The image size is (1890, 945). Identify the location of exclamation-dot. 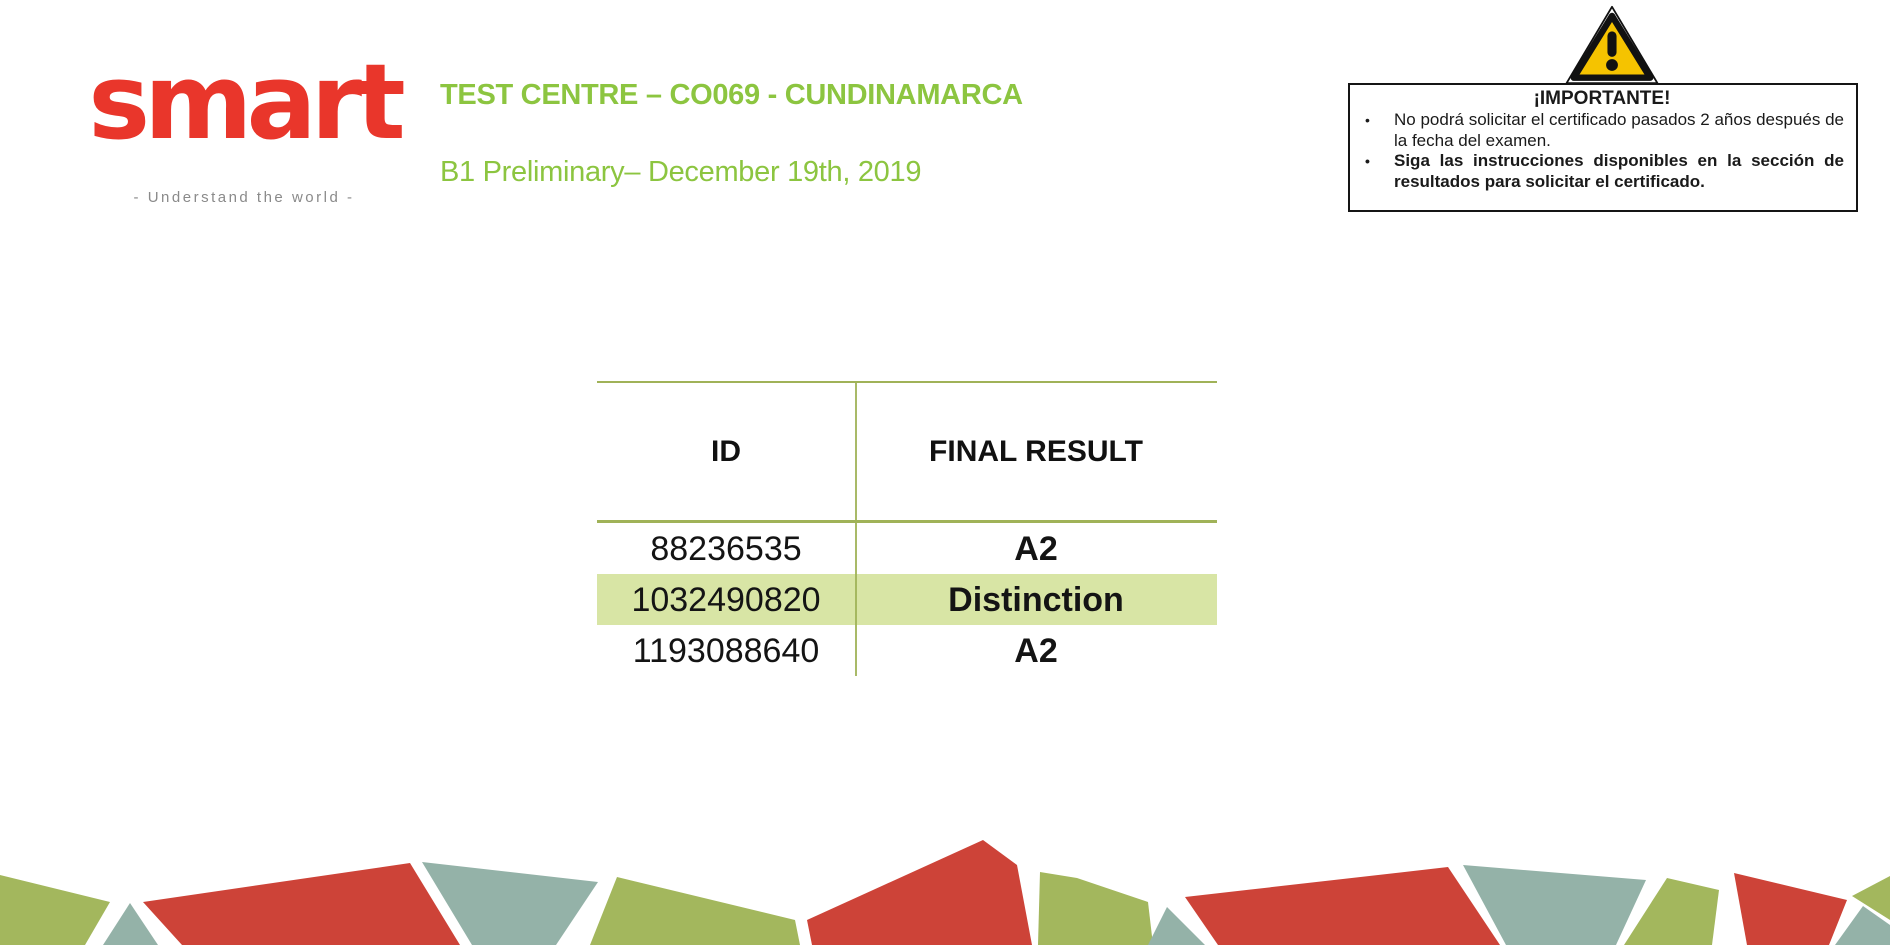
(1612, 65).